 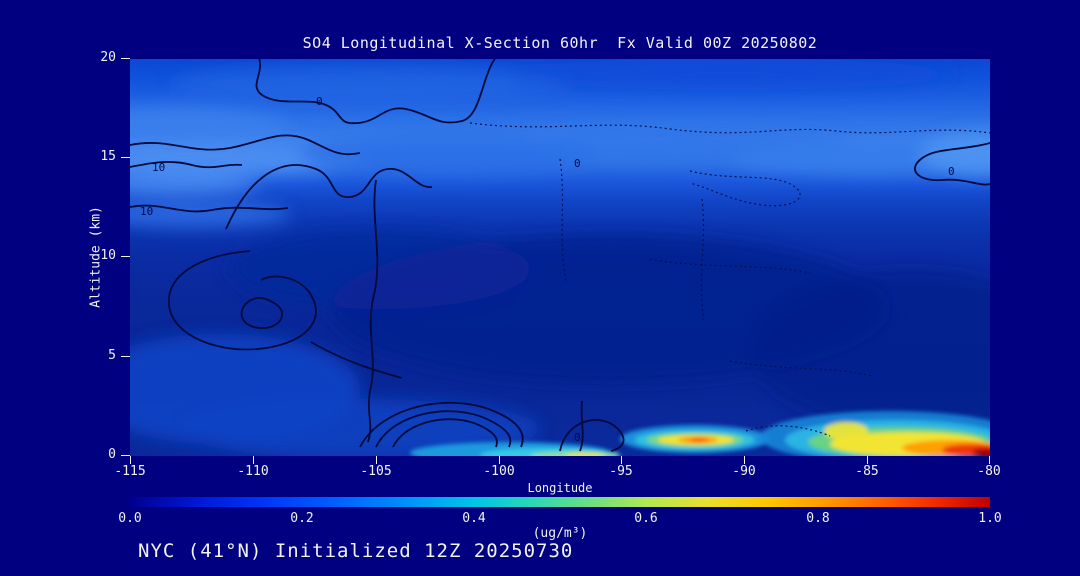 What do you see at coordinates (130, 471) in the screenshot?
I see `x-tick-label: -115` at bounding box center [130, 471].